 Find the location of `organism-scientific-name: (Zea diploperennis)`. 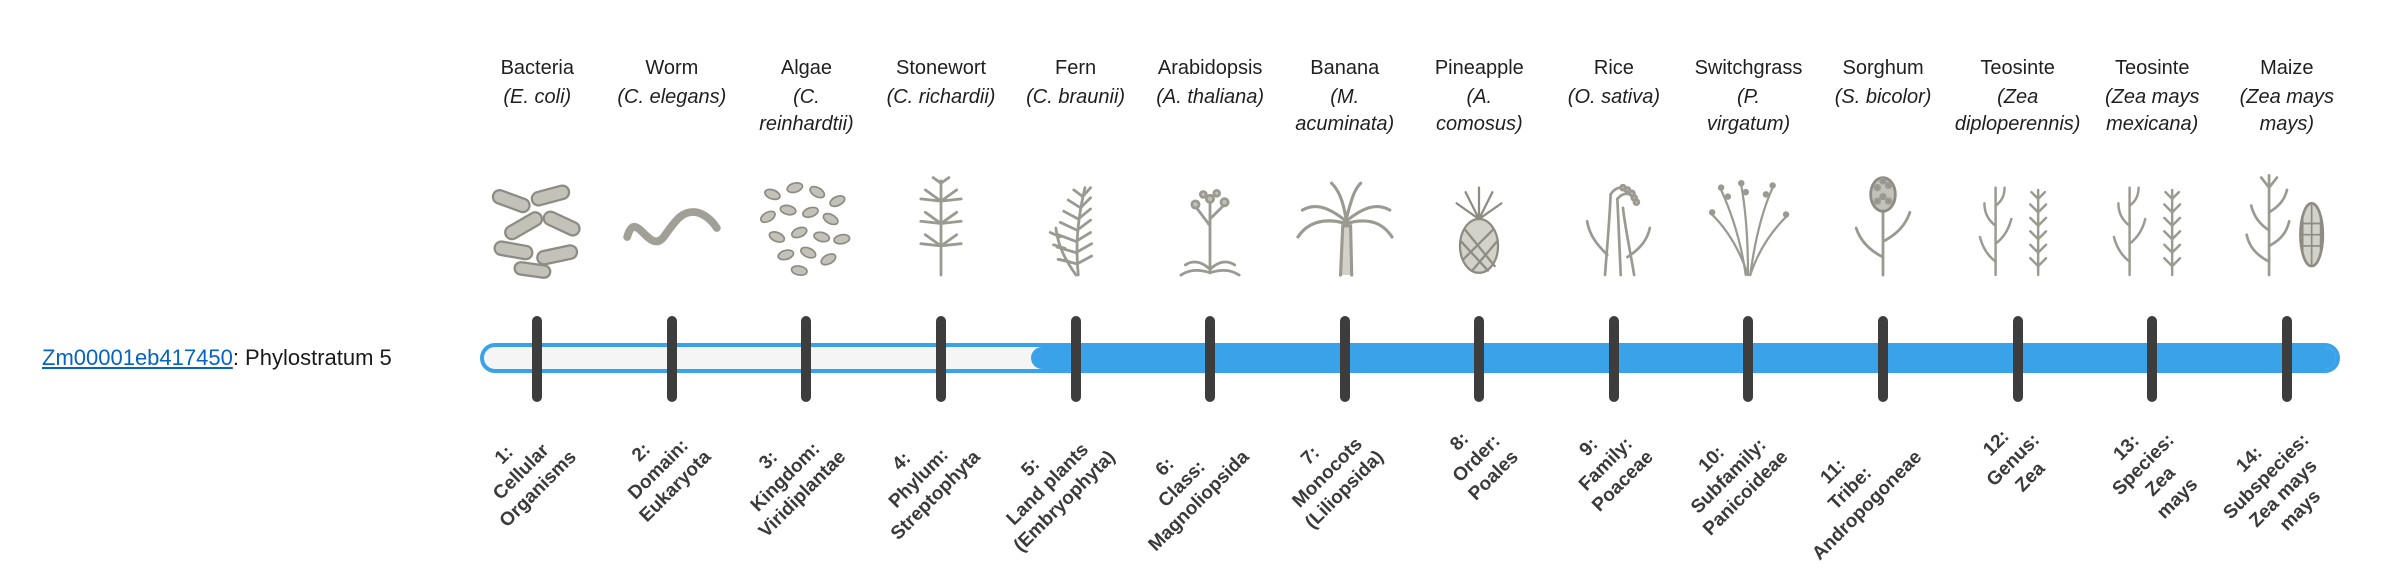

organism-scientific-name: (Zea diploperennis) is located at coordinates (2017, 110).